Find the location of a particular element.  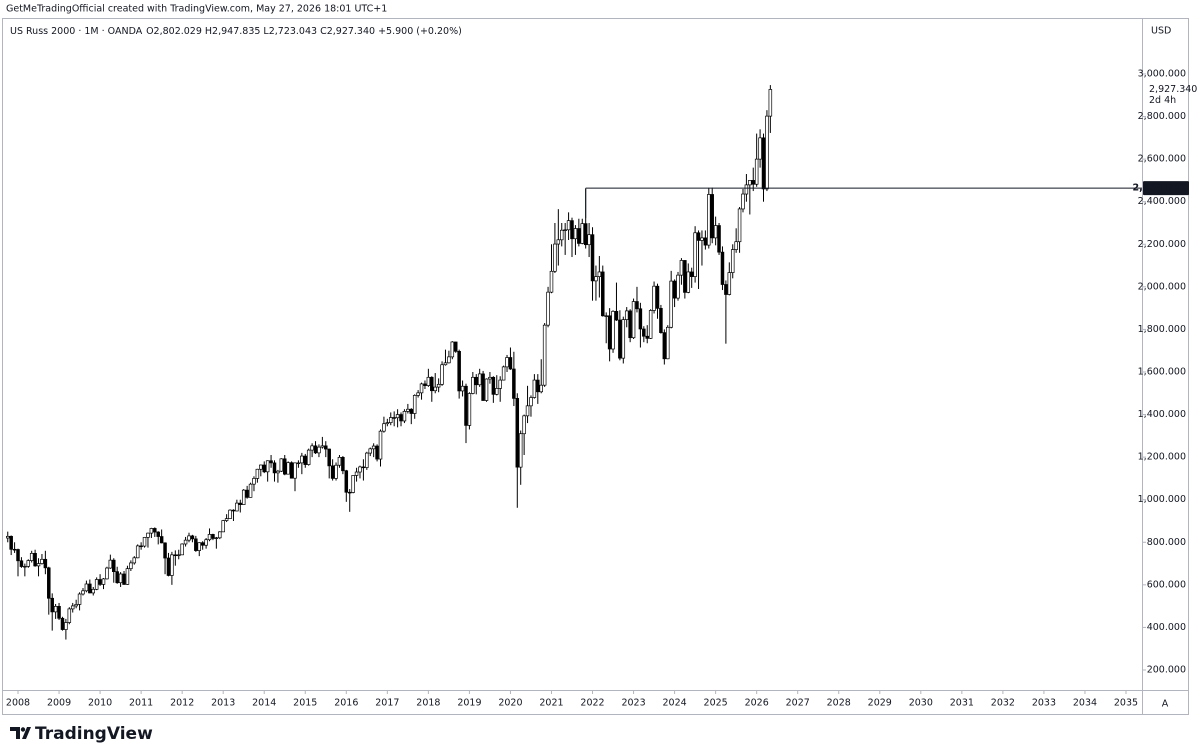

countdown: 2d 4h is located at coordinates (1162, 100).